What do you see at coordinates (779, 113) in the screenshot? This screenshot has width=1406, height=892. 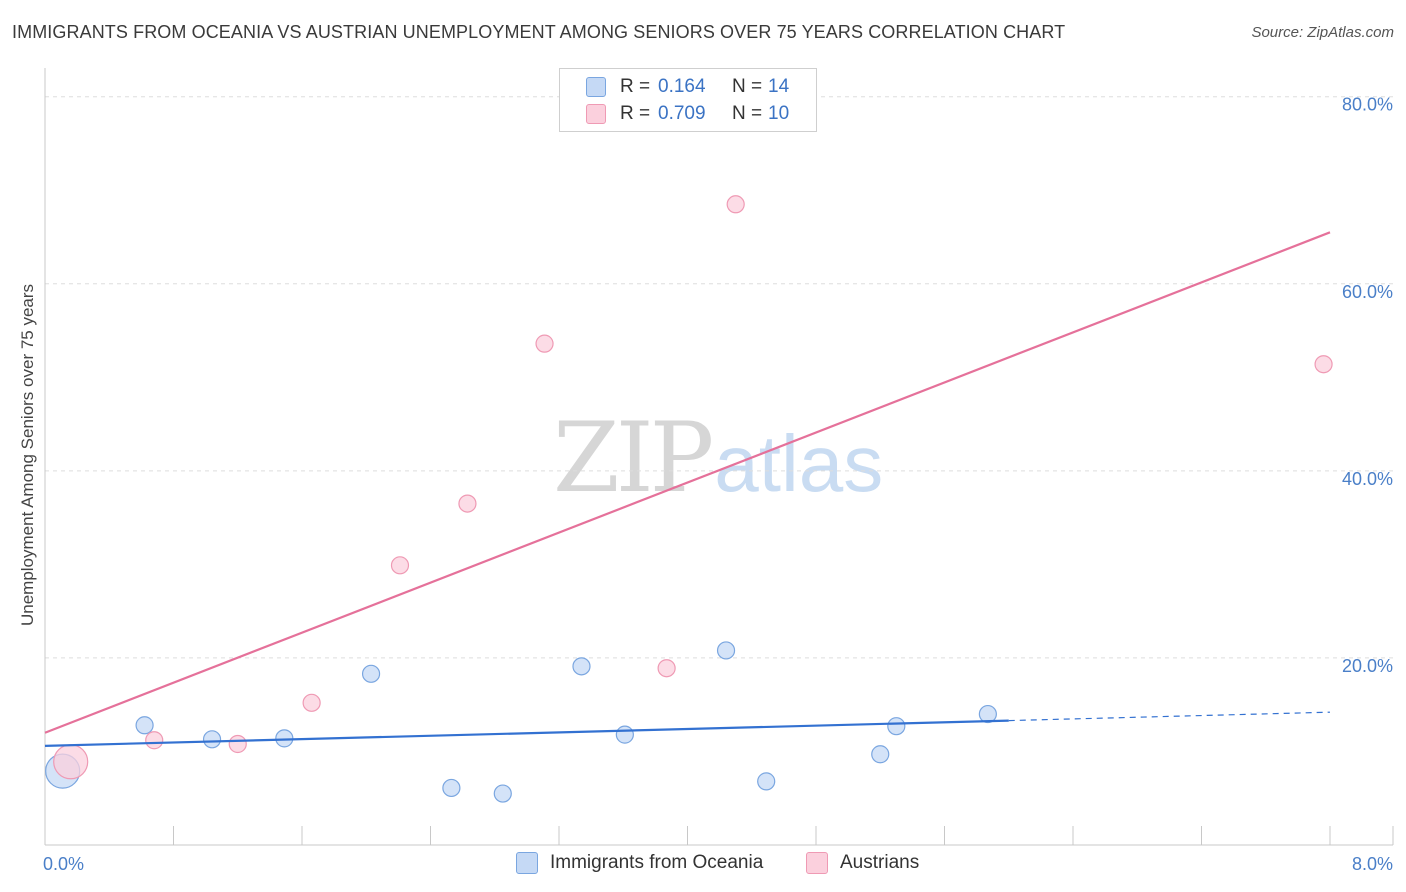 I see `legend-n-value: 10` at bounding box center [779, 113].